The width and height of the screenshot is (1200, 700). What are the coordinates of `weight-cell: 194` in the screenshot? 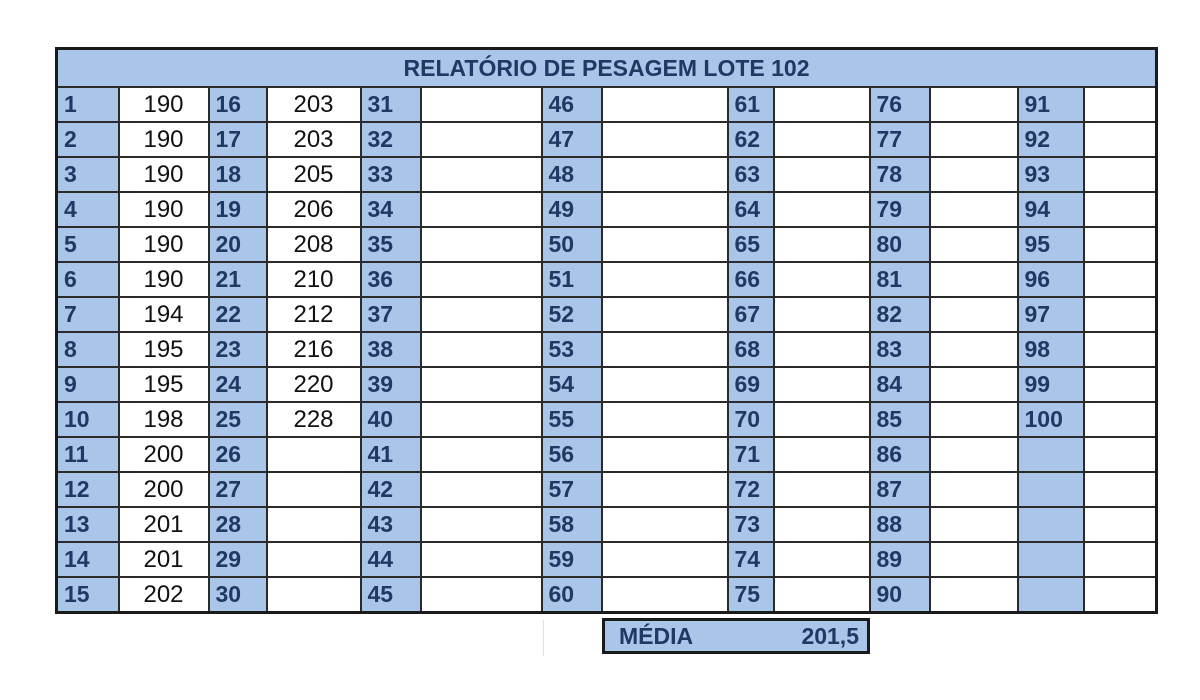 It's located at (163, 314).